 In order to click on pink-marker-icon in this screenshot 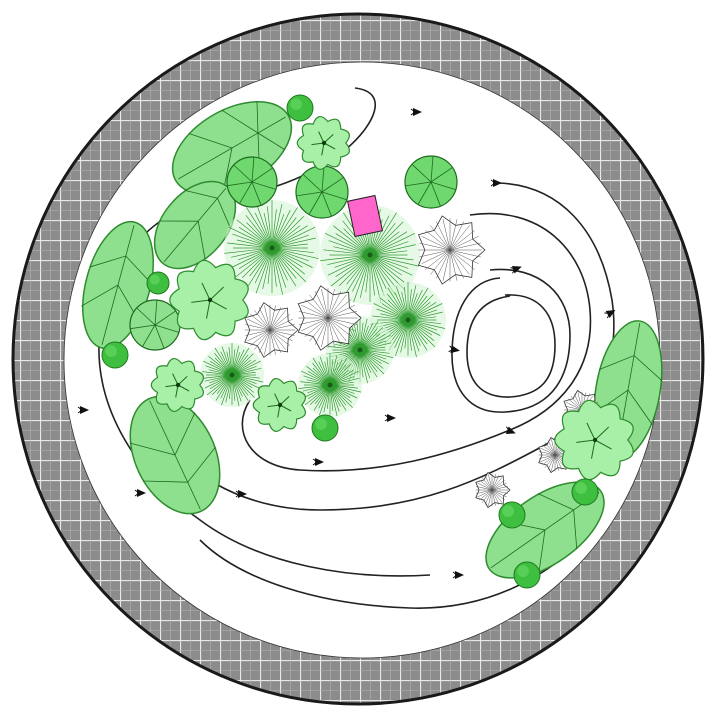, I will do `click(365, 216)`.